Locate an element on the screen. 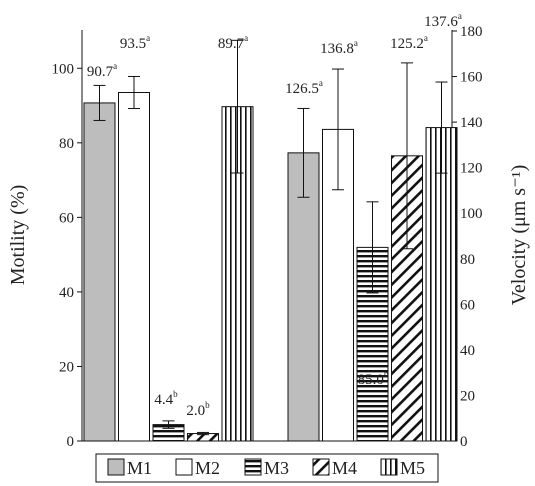  left-axis: 0 20 40 60 80 100 Motility (%) is located at coordinates (45, 240).